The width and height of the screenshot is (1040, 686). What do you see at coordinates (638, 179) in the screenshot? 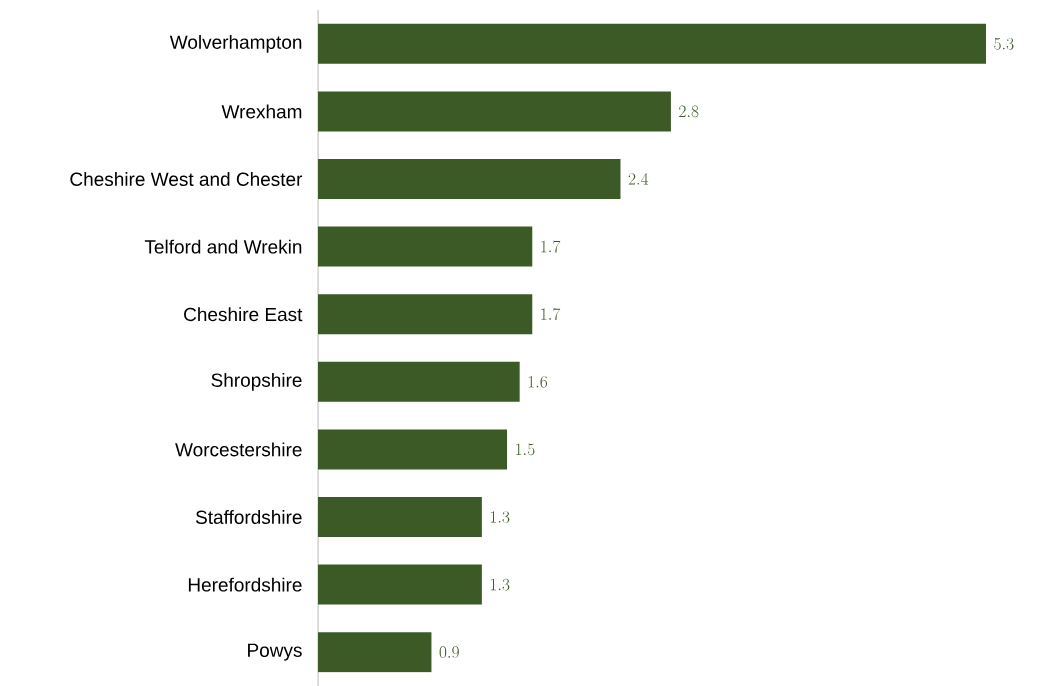
I see `data-label: 2.4` at bounding box center [638, 179].